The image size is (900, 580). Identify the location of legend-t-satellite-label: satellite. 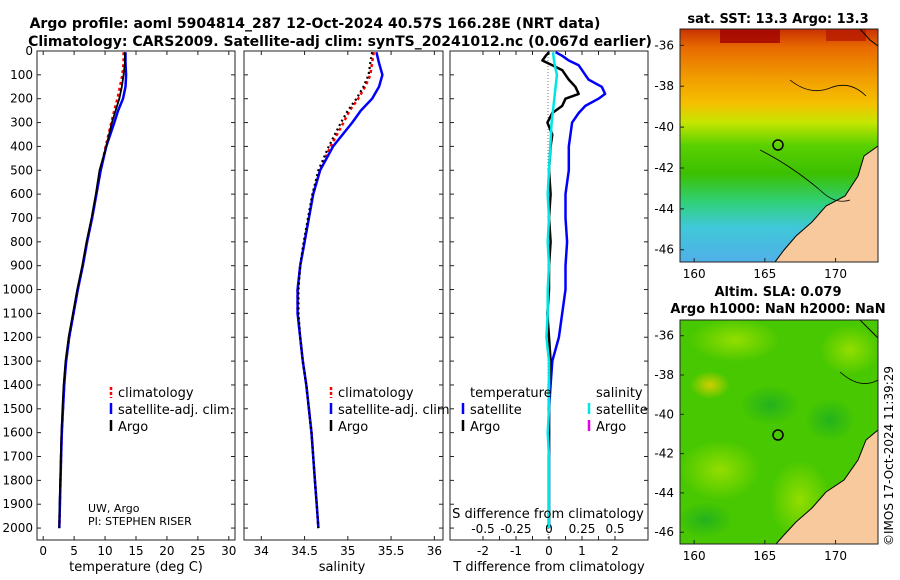
(496, 410).